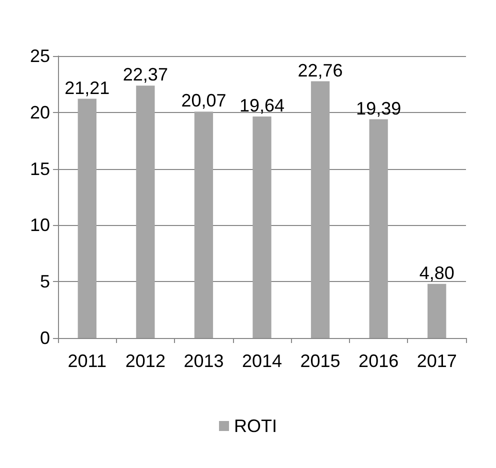 Image resolution: width=496 pixels, height=468 pixels. Describe the element at coordinates (204, 361) in the screenshot. I see `x-tick-label: 2013` at that location.